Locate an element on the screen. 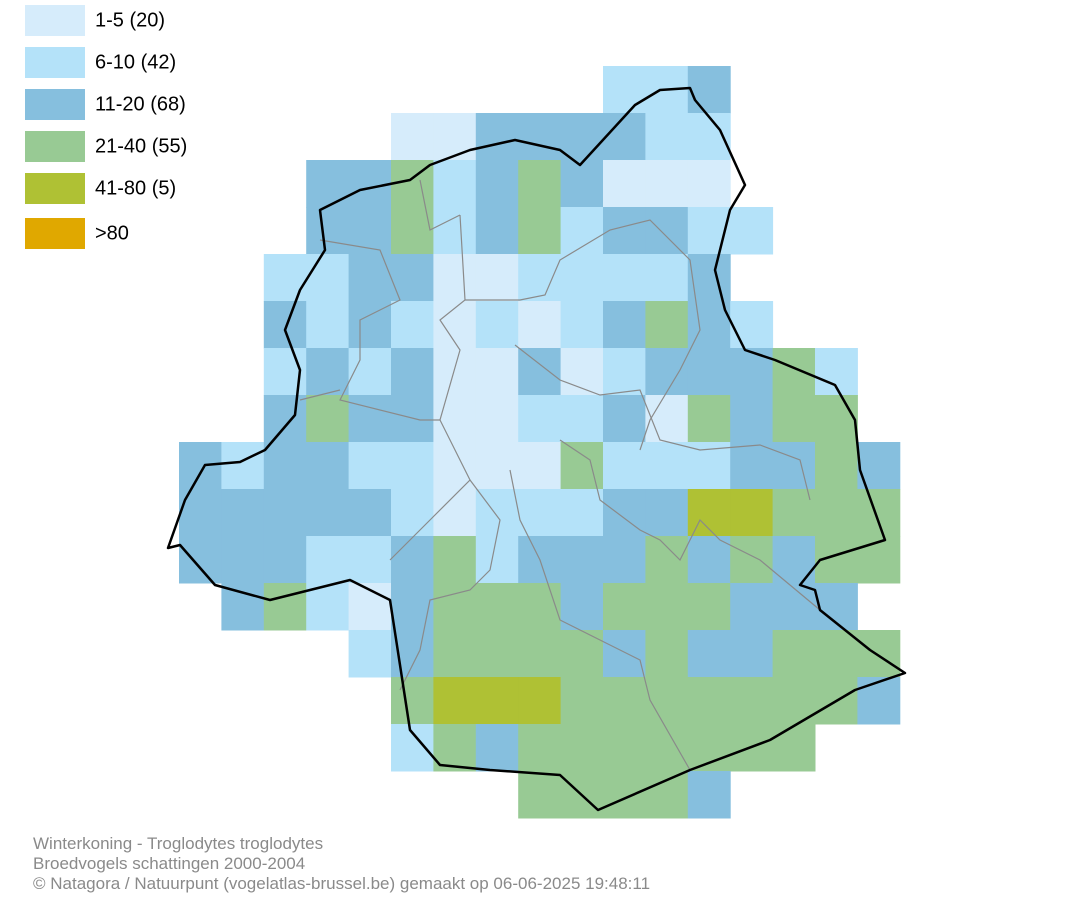  legend-label: 11-20 (68) is located at coordinates (140, 104).